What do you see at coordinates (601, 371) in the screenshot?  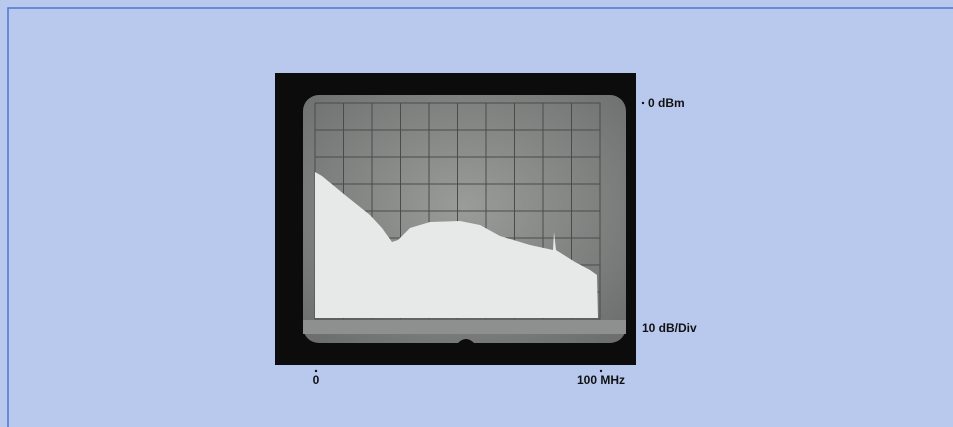 I see `x-end-tick` at bounding box center [601, 371].